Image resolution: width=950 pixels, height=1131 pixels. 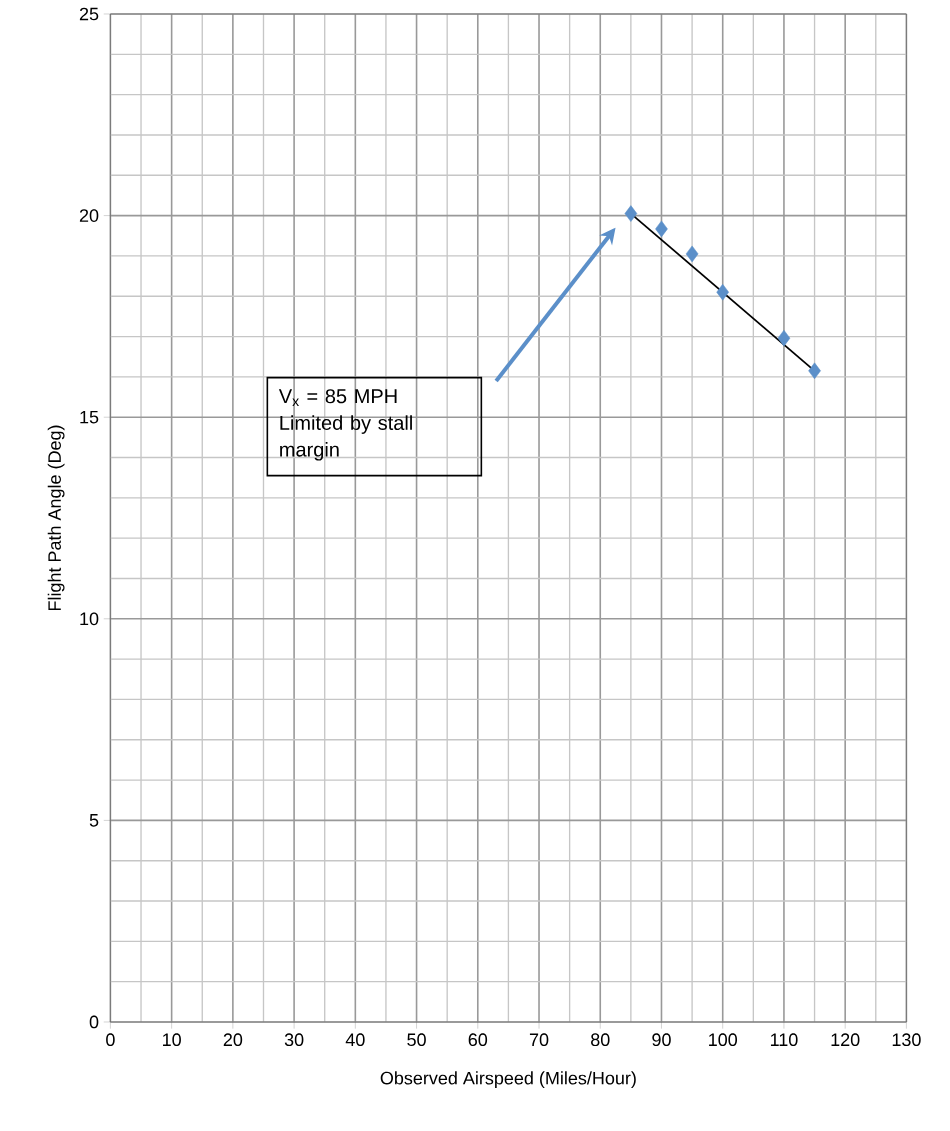 I want to click on y-tick-label: 20, so click(x=89, y=215).